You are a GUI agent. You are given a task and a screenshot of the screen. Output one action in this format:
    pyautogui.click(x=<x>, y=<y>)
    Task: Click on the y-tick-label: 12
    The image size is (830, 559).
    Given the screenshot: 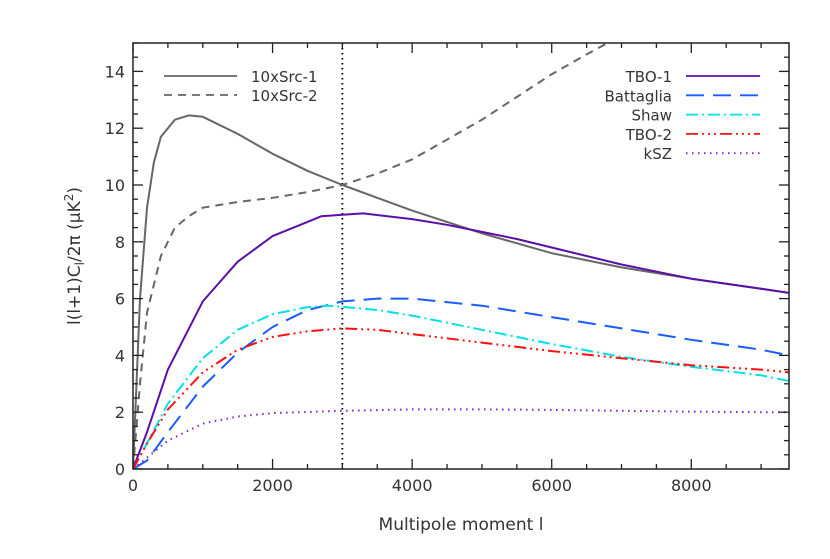 What is the action you would take?
    pyautogui.click(x=115, y=128)
    